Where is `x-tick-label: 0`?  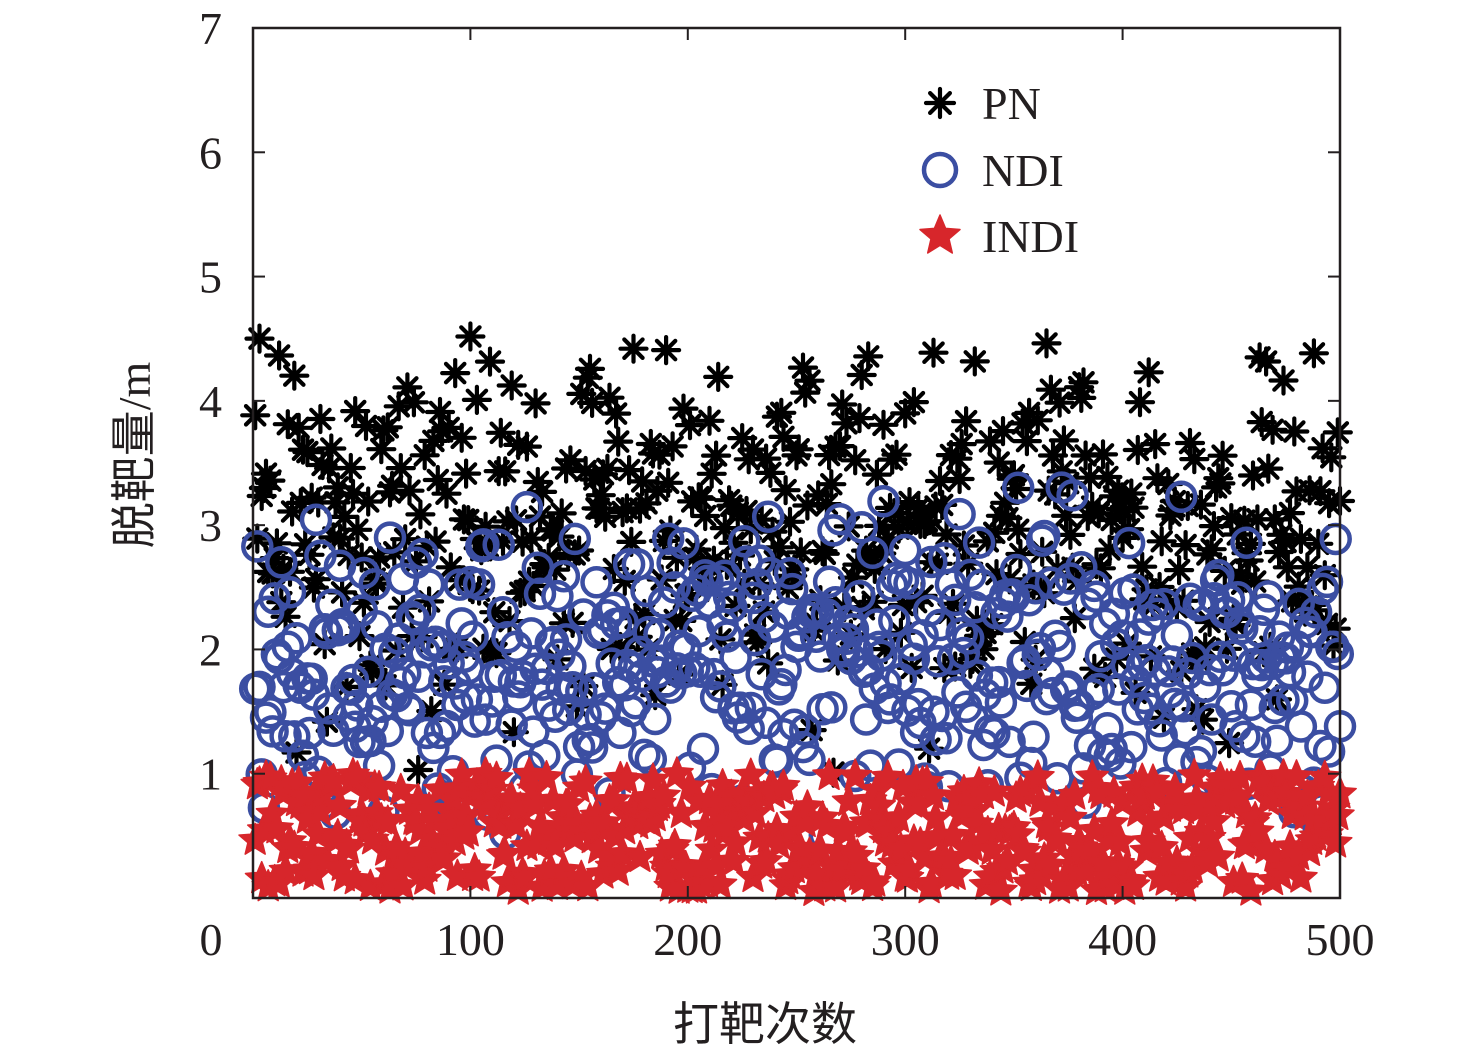
x-tick-label: 0 is located at coordinates (211, 939).